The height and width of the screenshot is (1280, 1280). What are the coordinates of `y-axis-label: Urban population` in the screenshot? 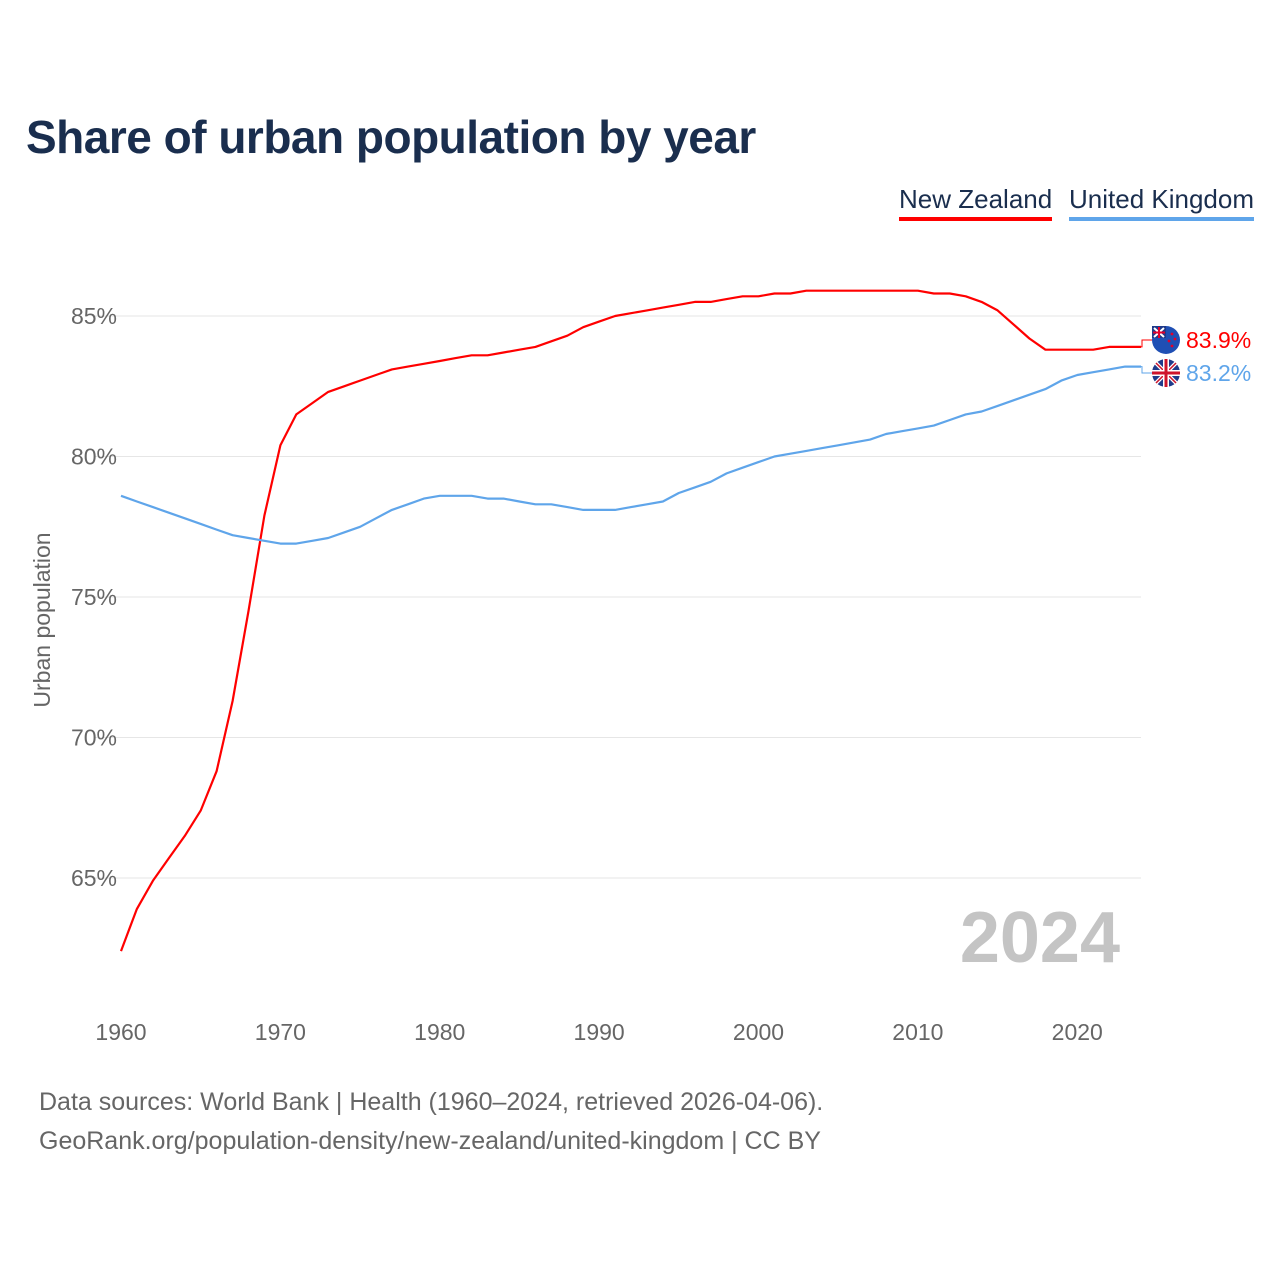 It's located at (42, 619).